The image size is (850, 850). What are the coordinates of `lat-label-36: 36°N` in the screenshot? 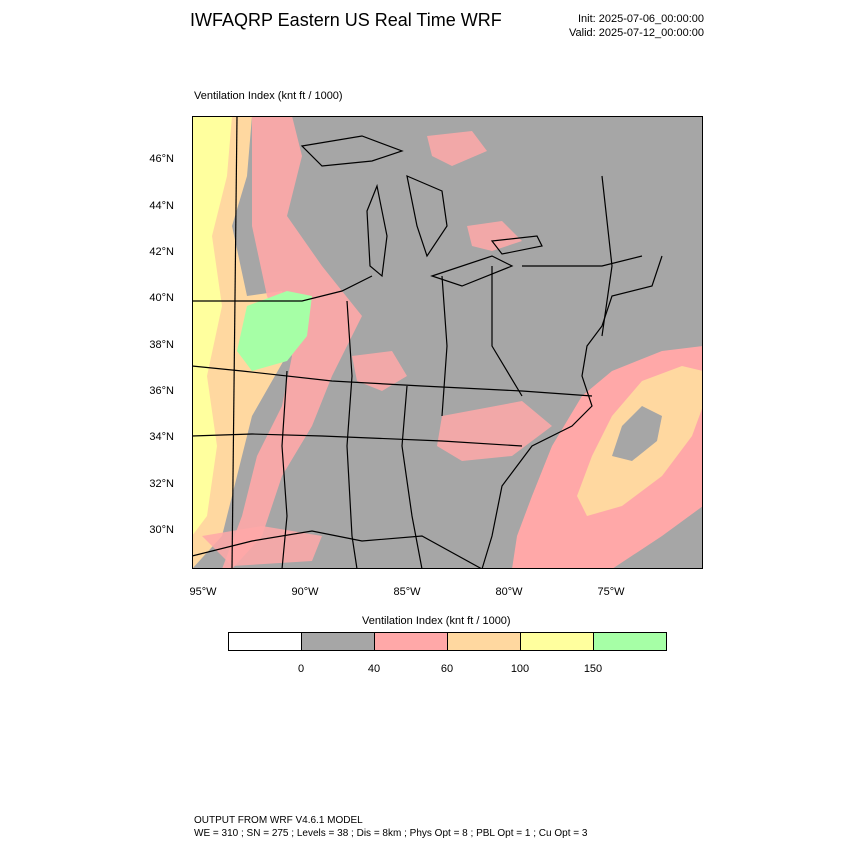 It's located at (161, 391).